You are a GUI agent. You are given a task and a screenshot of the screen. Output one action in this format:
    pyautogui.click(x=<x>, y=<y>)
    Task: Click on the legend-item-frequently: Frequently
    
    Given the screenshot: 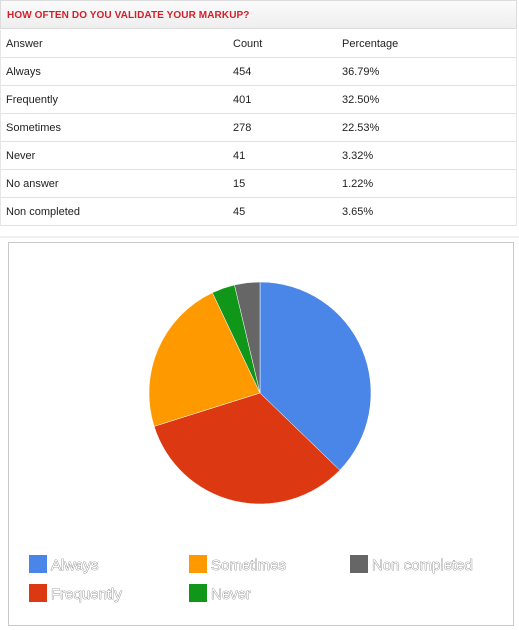 What is the action you would take?
    pyautogui.click(x=76, y=593)
    